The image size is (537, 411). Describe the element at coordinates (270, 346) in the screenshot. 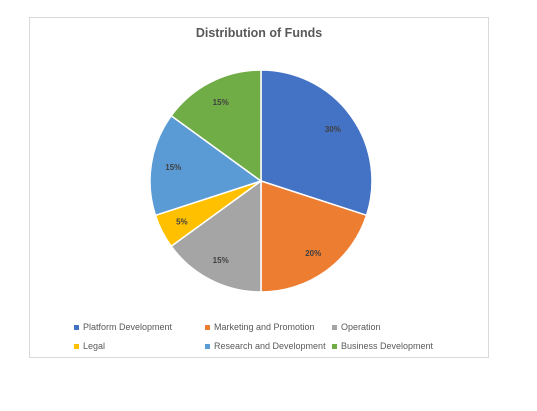

I see `legend-label: Research and Development` at that location.